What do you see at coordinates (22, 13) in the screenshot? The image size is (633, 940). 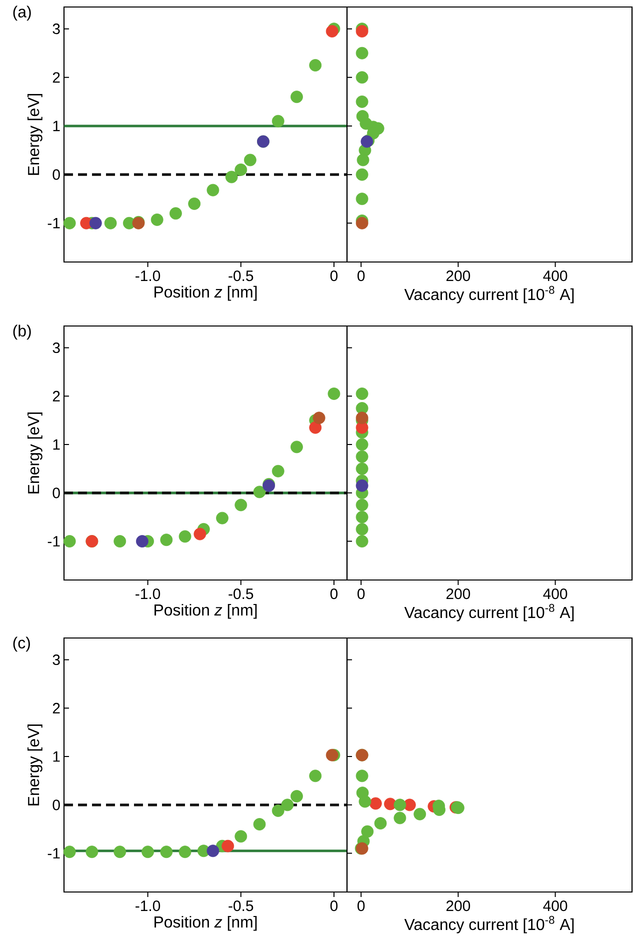 I see `chart-title: (a)` at bounding box center [22, 13].